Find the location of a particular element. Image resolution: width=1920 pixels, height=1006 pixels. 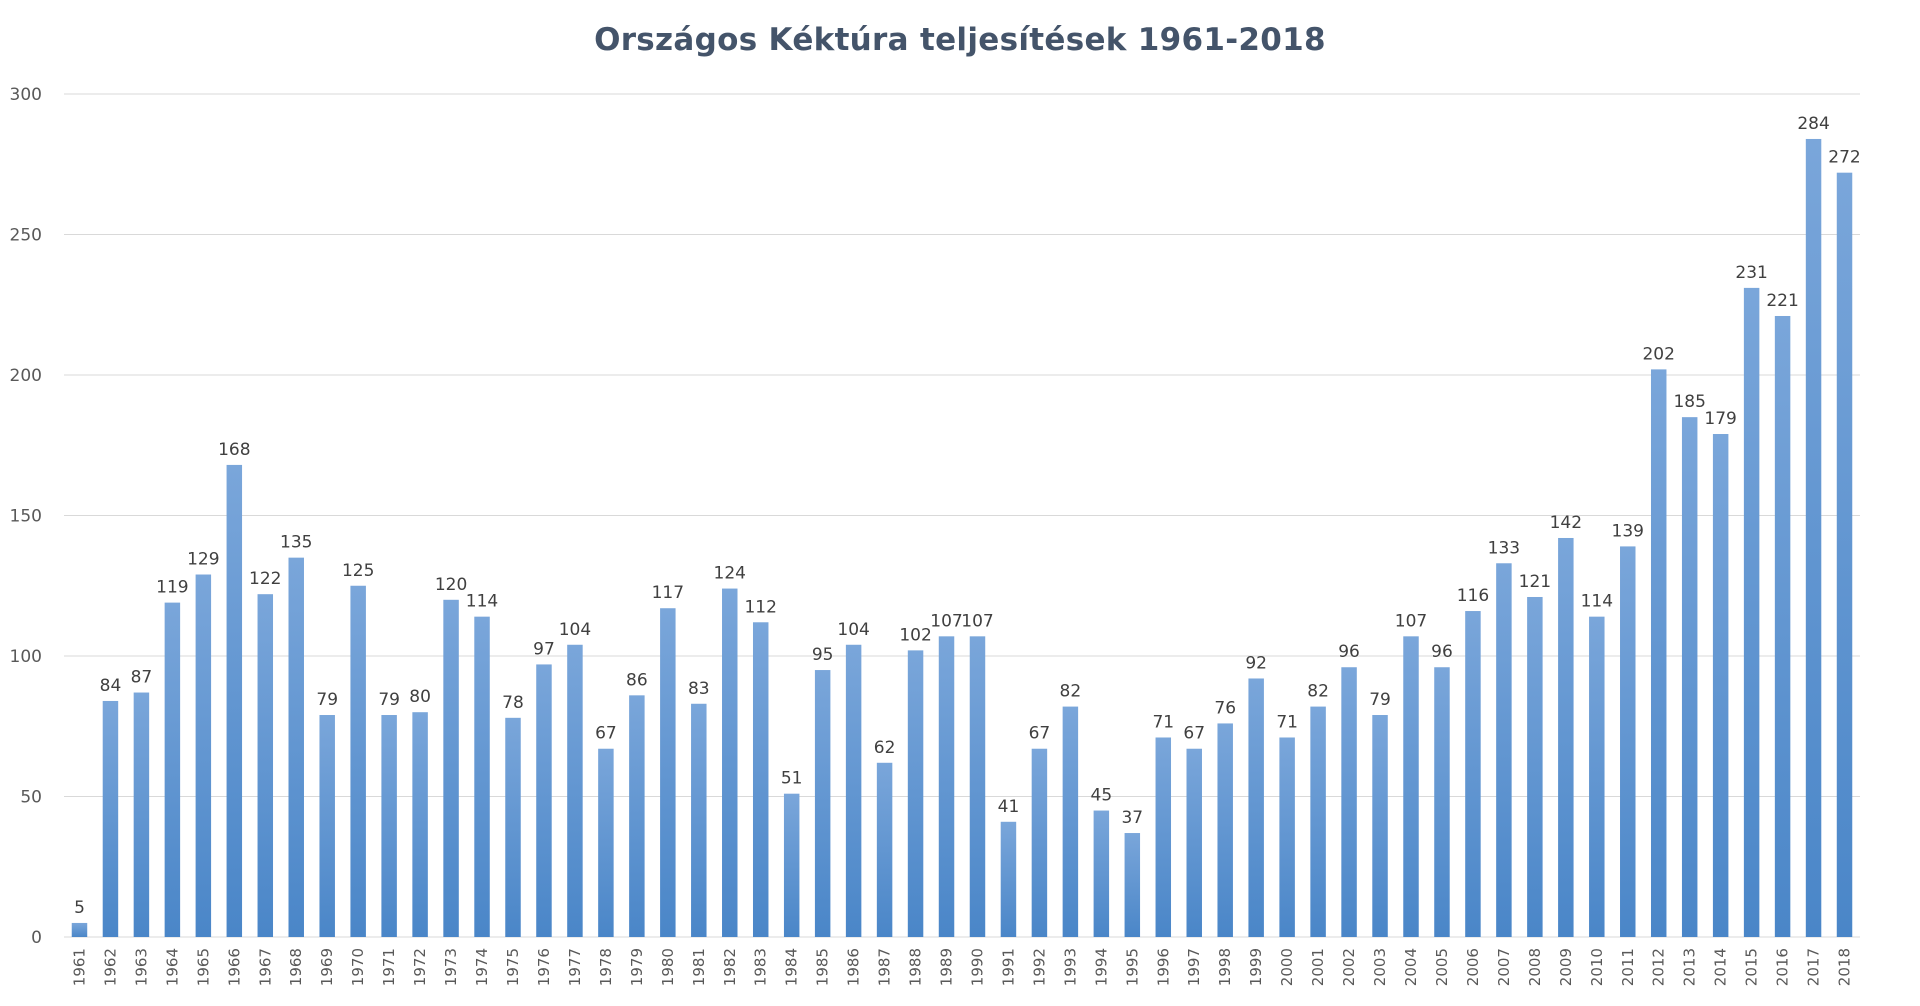

data-label-1989: 107 is located at coordinates (946, 621).